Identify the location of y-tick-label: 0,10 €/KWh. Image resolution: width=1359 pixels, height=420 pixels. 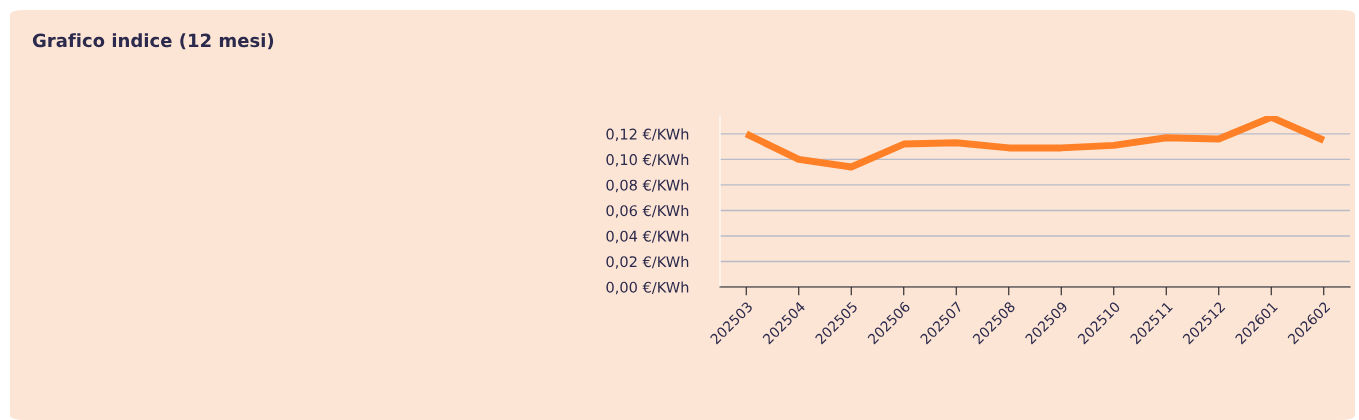
(647, 160).